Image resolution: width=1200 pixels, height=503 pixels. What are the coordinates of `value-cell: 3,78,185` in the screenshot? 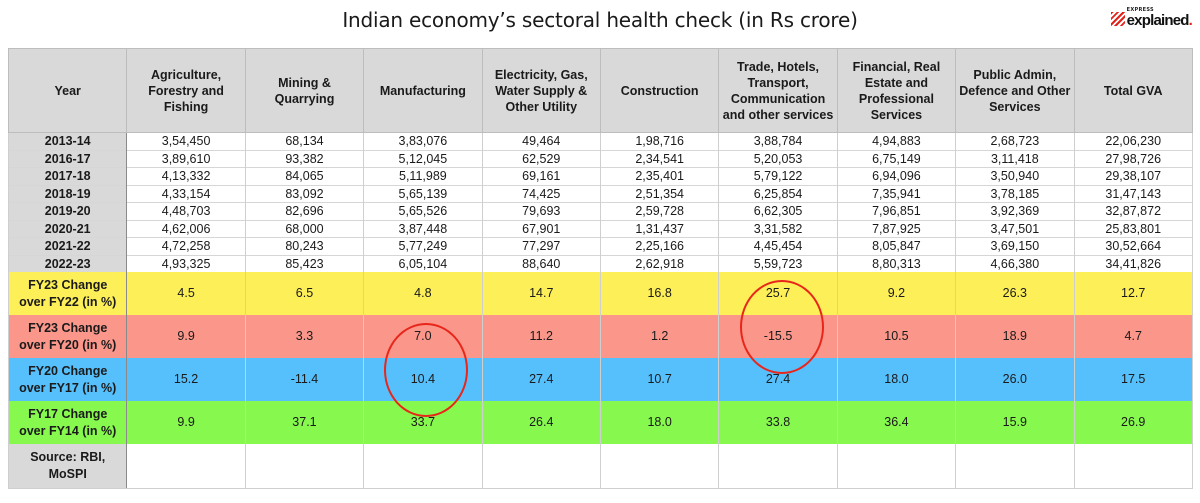 It's located at (1015, 193).